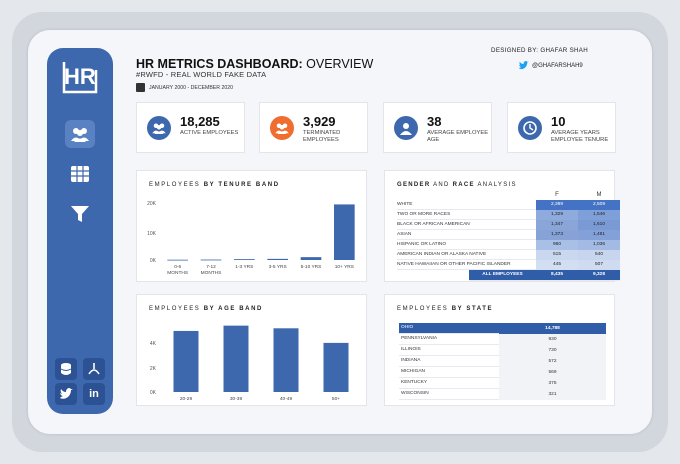 The height and width of the screenshot is (464, 680). What do you see at coordinates (552, 361) in the screenshot?
I see `state-value: 572` at bounding box center [552, 361].